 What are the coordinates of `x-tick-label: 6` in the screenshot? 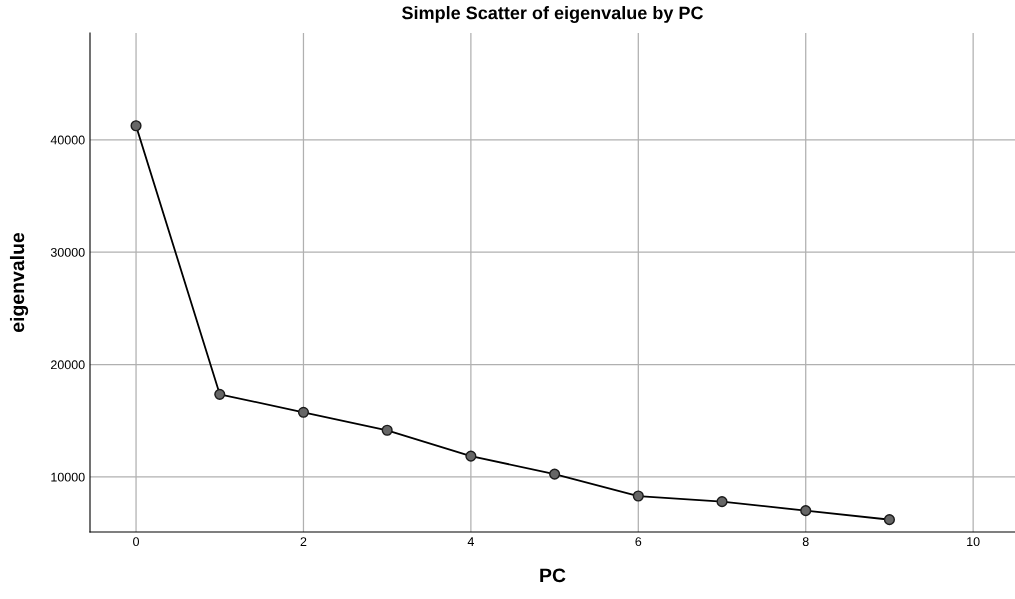 It's located at (638, 542).